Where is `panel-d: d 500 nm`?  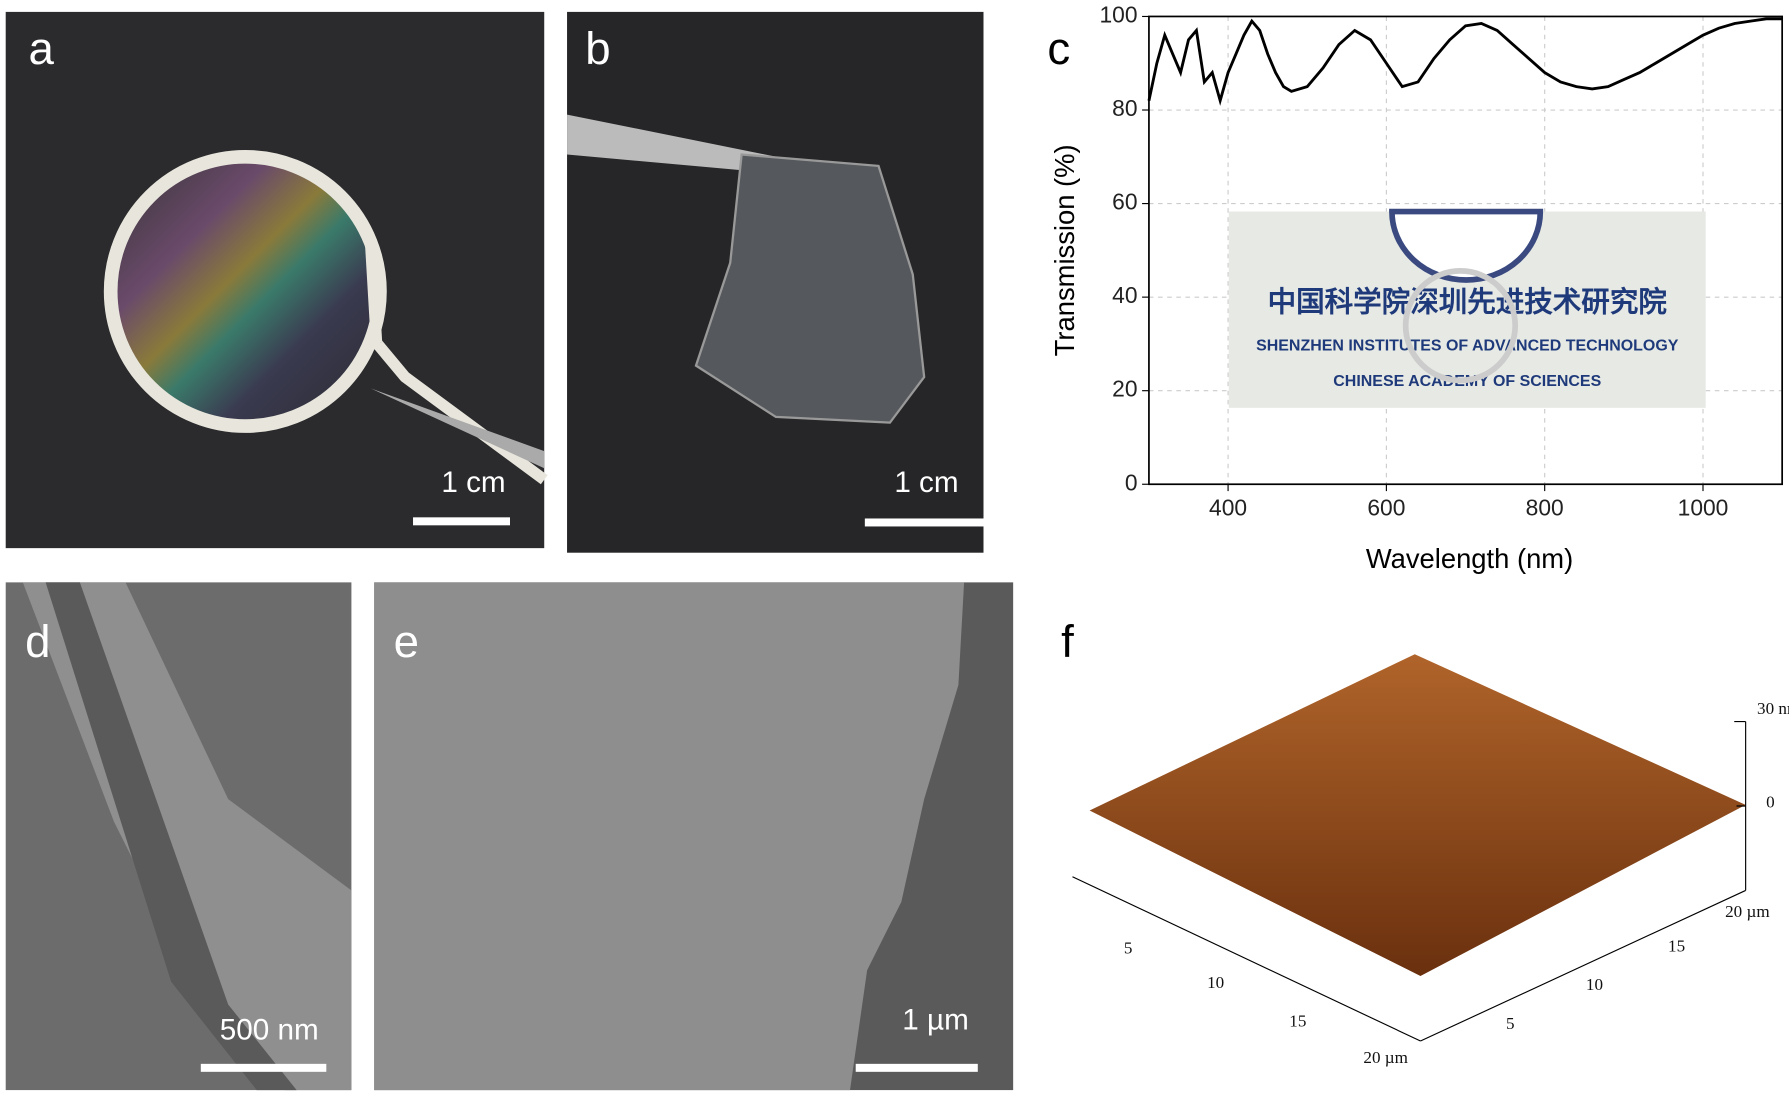
panel-d: d 500 nm is located at coordinates (178, 836).